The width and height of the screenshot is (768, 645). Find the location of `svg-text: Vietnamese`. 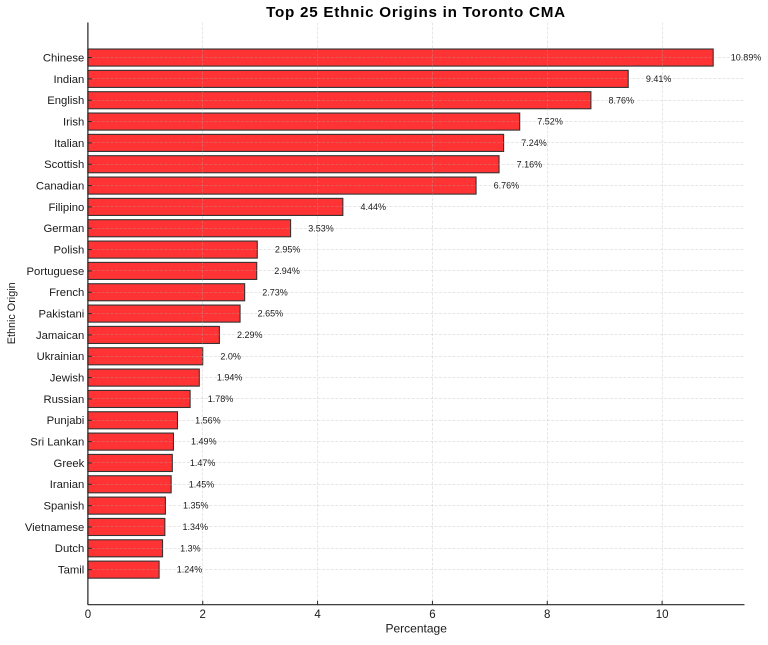

svg-text: Vietnamese is located at coordinates (54, 528).